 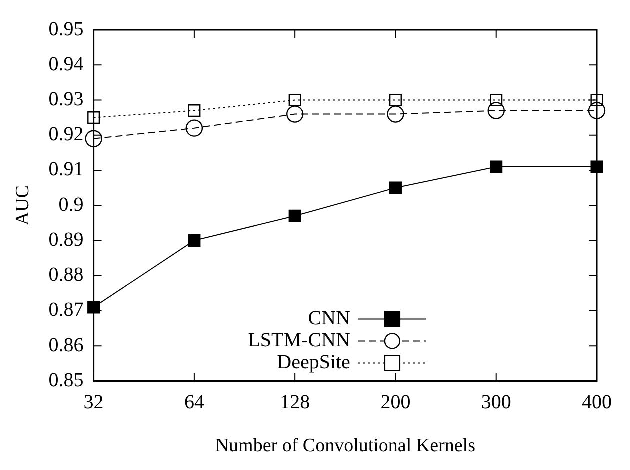 I want to click on y-tick-label: 0.9, so click(x=71, y=205).